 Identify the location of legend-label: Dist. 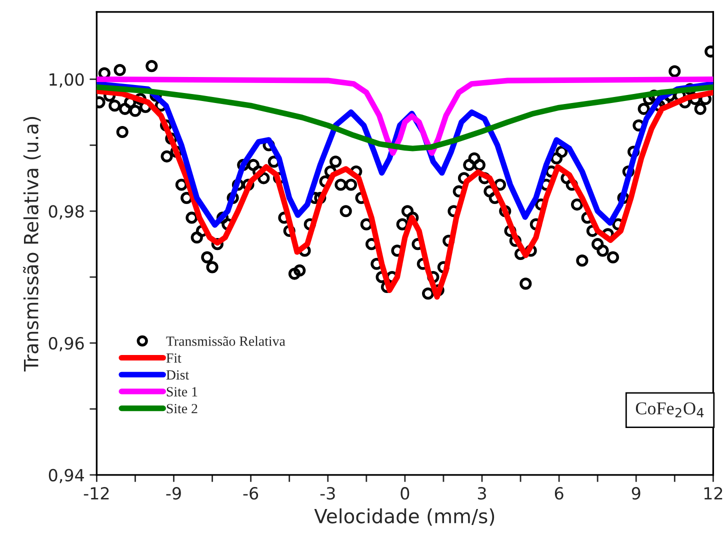
(178, 375).